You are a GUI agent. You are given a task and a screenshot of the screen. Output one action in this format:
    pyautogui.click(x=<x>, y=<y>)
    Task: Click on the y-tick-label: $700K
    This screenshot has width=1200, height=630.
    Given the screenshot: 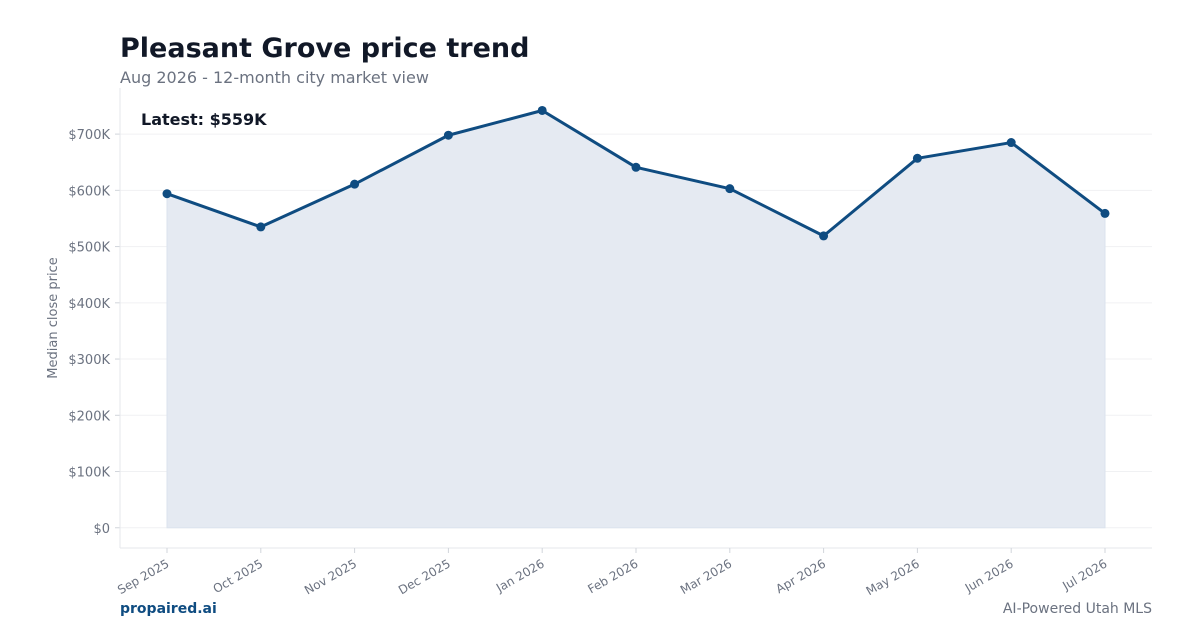 What is the action you would take?
    pyautogui.click(x=89, y=135)
    